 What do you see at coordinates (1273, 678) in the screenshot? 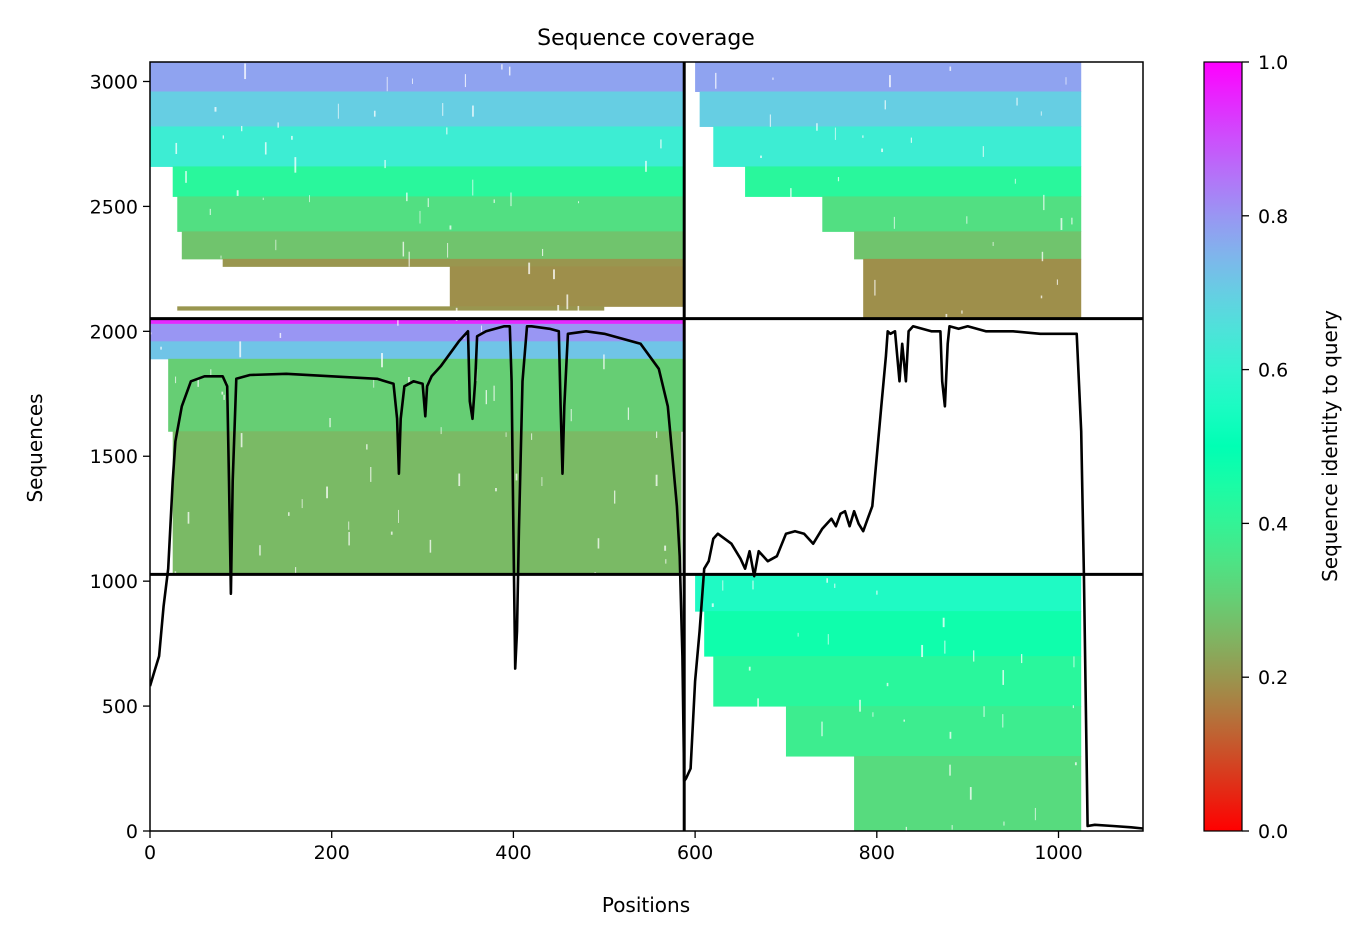
I see `colorbar-tick-label: 0.2` at bounding box center [1273, 678].